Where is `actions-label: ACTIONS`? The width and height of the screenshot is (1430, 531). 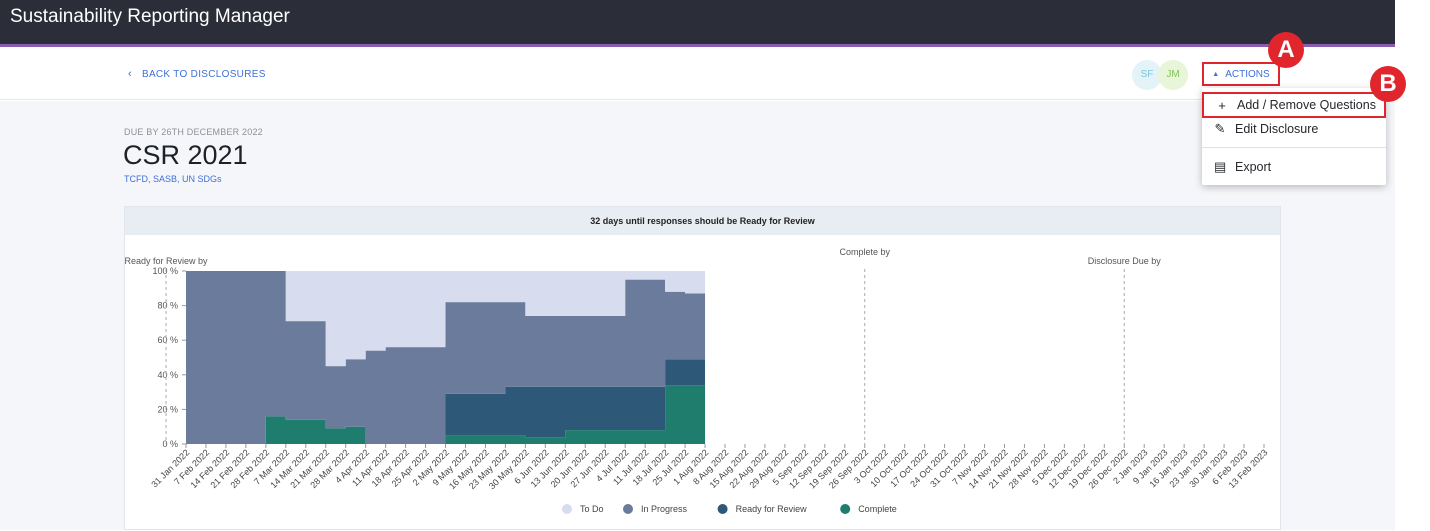
actions-label: ACTIONS is located at coordinates (1247, 74).